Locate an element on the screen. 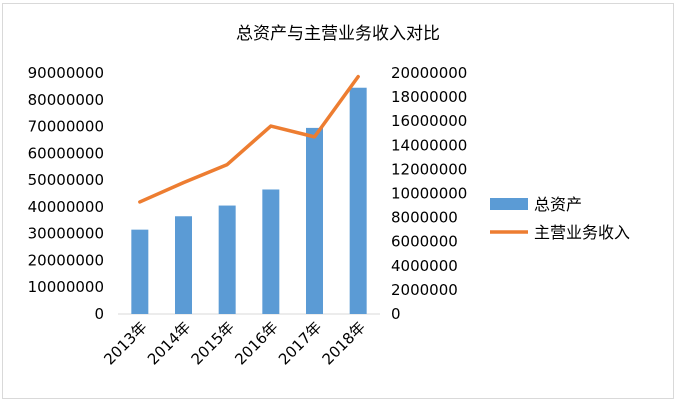 The image size is (678, 403). left-tick-label: 40000000 is located at coordinates (66, 207).